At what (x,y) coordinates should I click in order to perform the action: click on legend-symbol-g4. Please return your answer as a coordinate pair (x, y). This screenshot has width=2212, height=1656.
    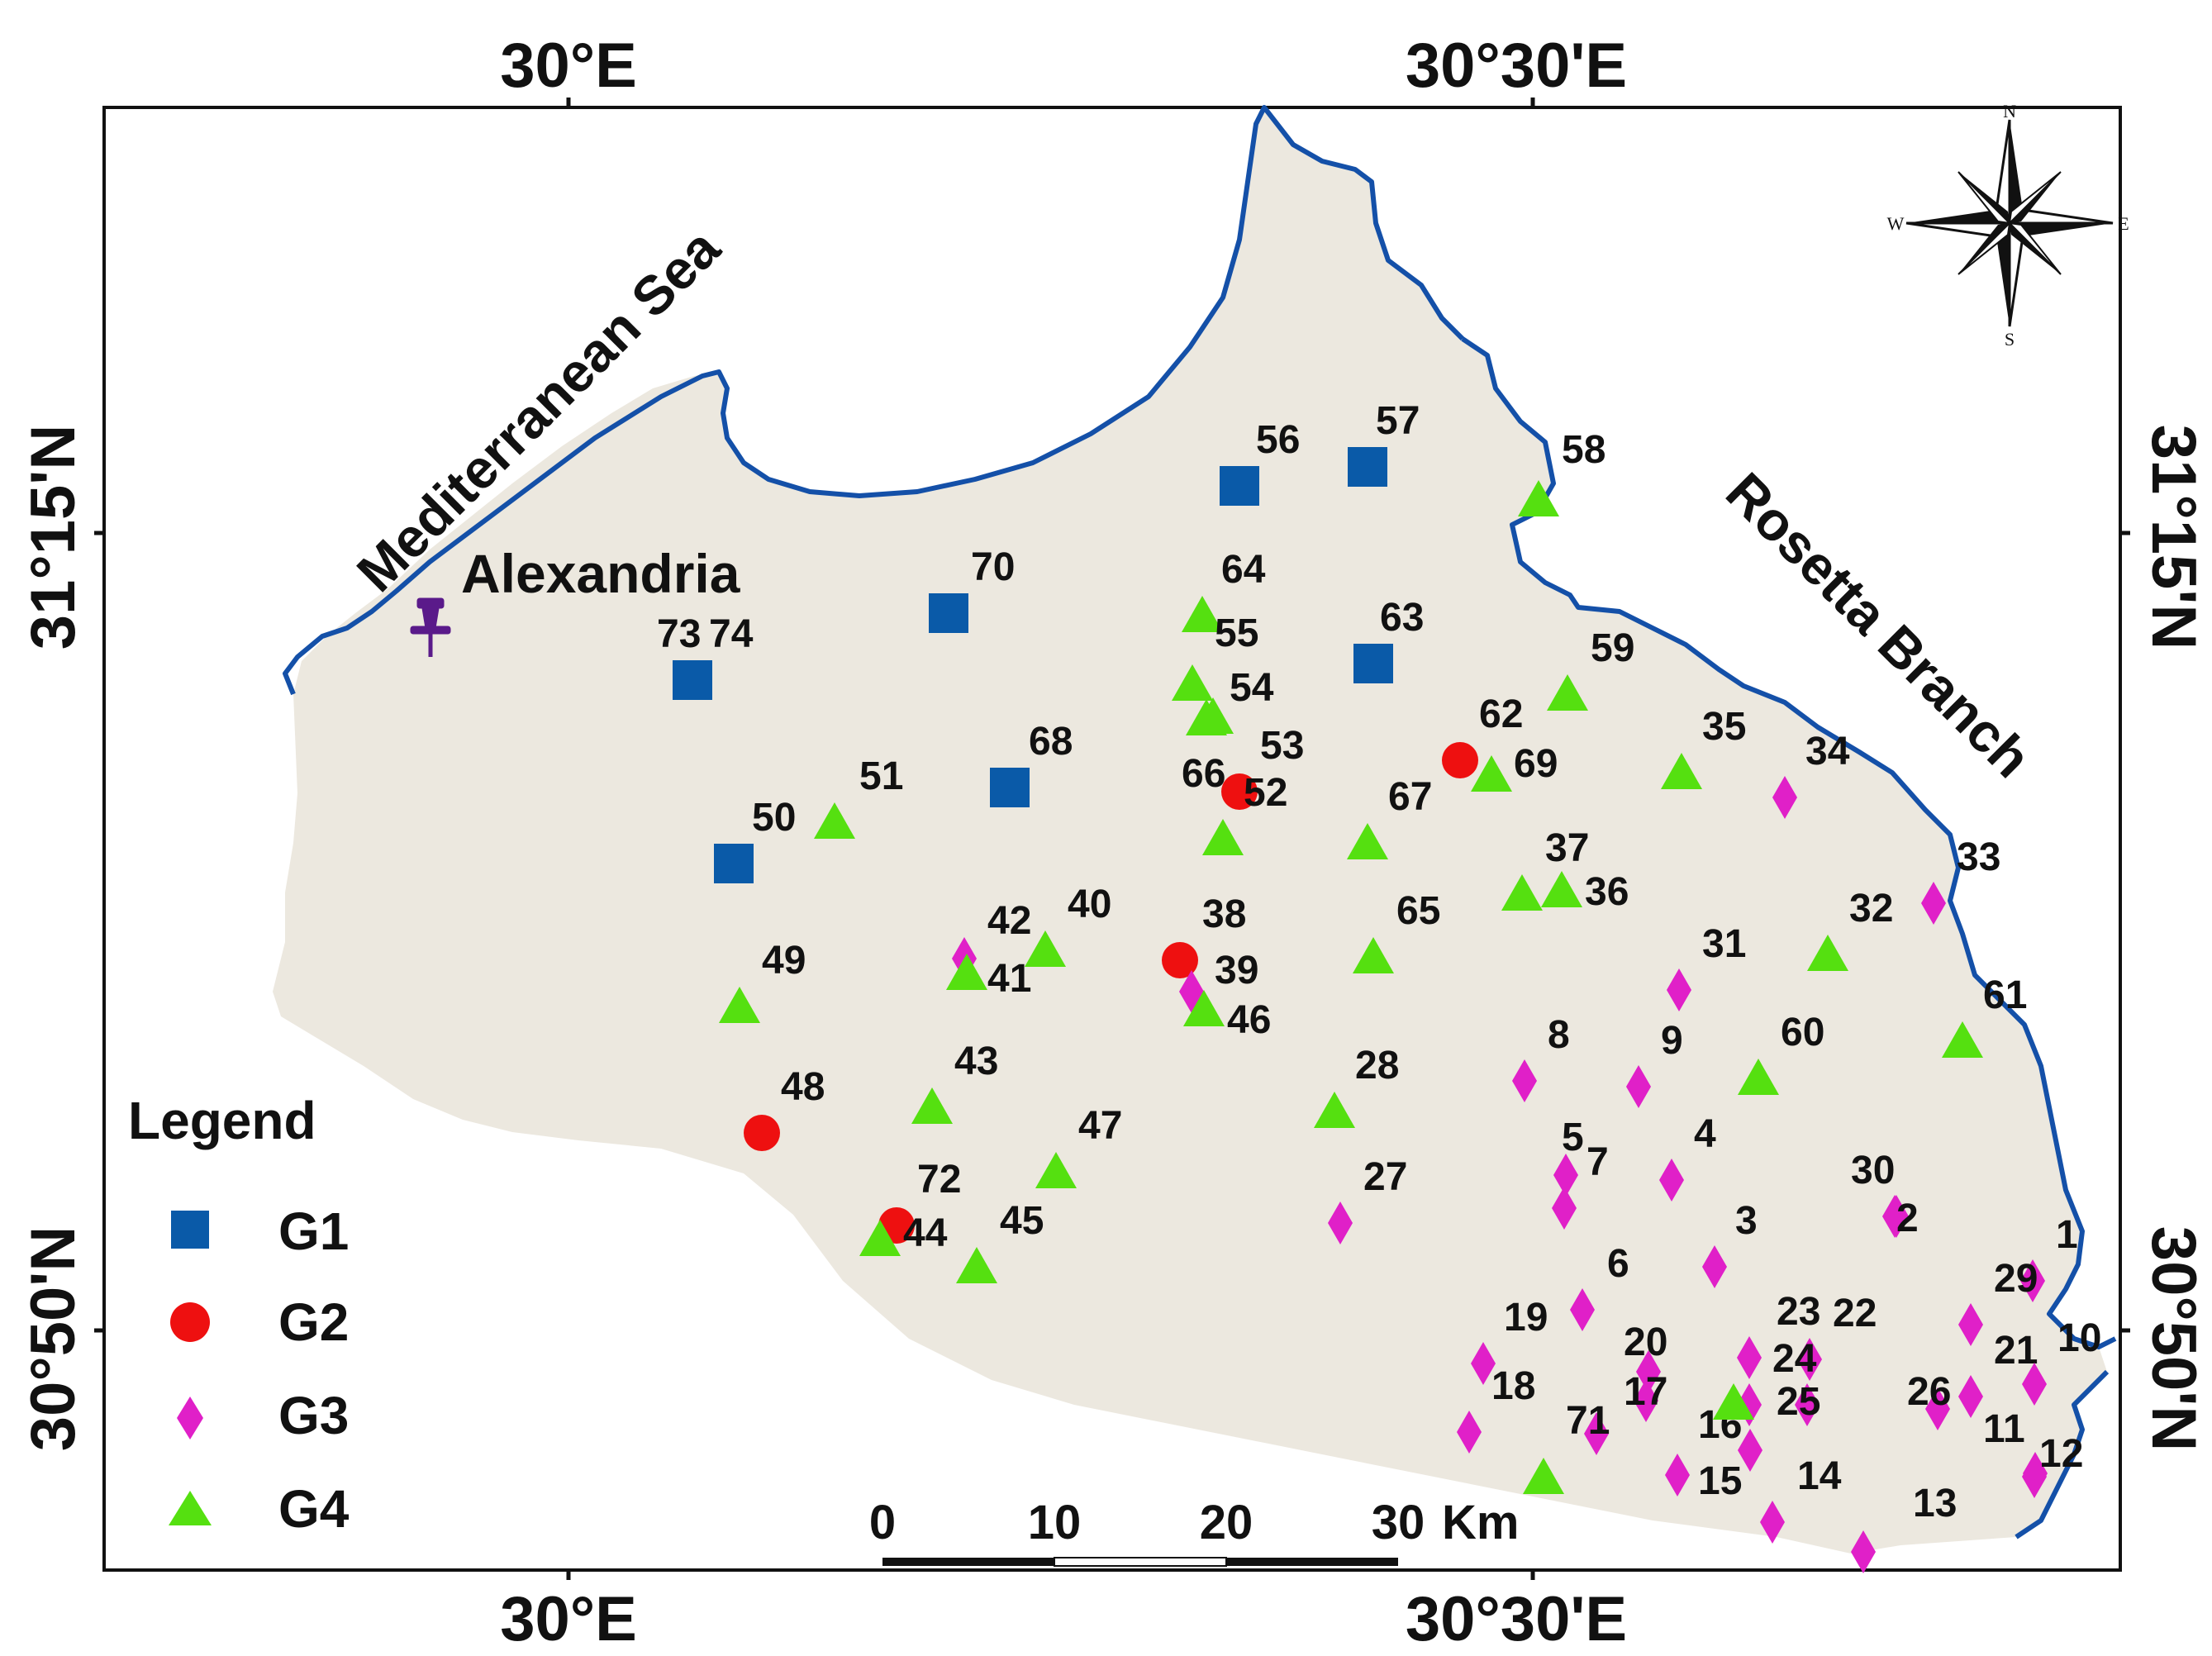
    Looking at the image, I should click on (190, 1508).